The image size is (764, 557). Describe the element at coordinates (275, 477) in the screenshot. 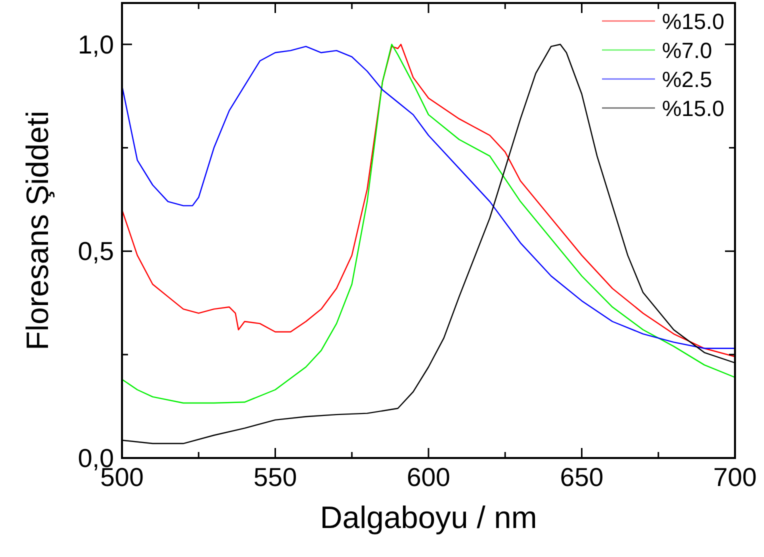

I see `x-tick-label: 550` at that location.